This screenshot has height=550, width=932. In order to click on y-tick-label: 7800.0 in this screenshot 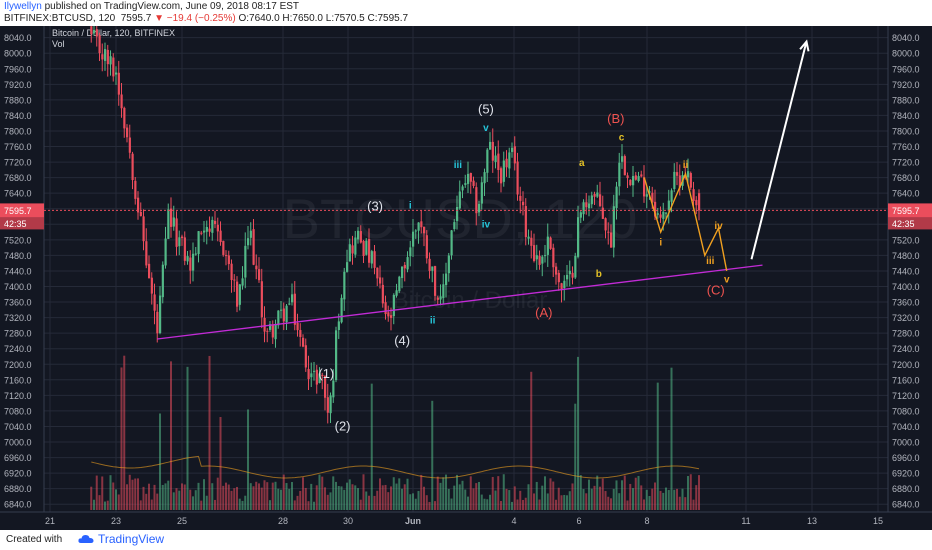, I will do `click(906, 131)`.